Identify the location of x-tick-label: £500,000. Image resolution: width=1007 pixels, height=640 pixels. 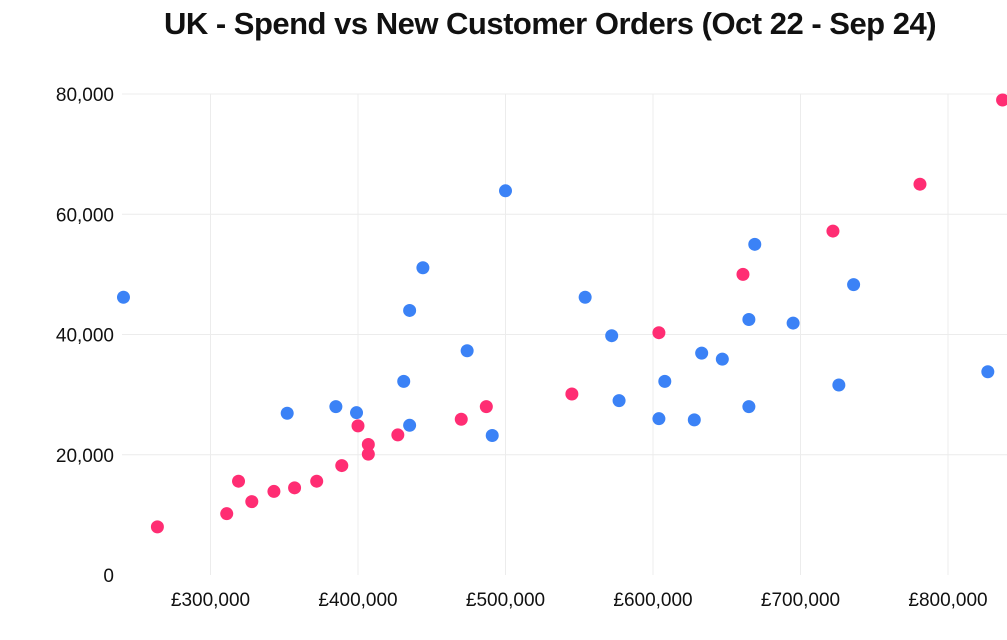
(505, 600).